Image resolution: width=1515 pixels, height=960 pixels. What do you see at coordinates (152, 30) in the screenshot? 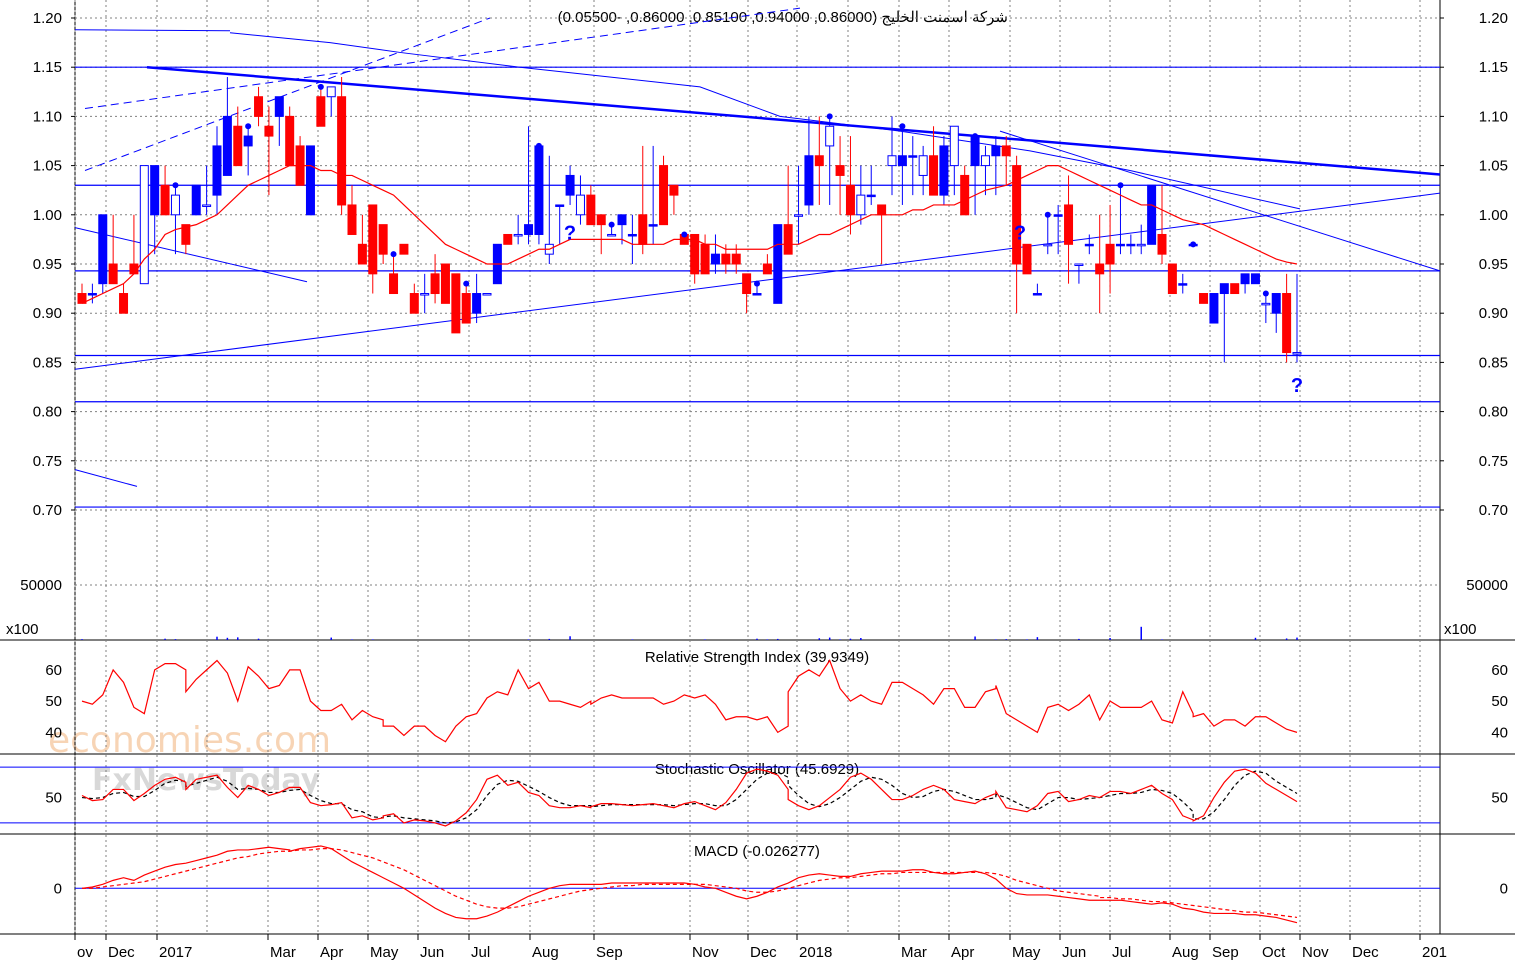
I see `channel-line` at bounding box center [152, 30].